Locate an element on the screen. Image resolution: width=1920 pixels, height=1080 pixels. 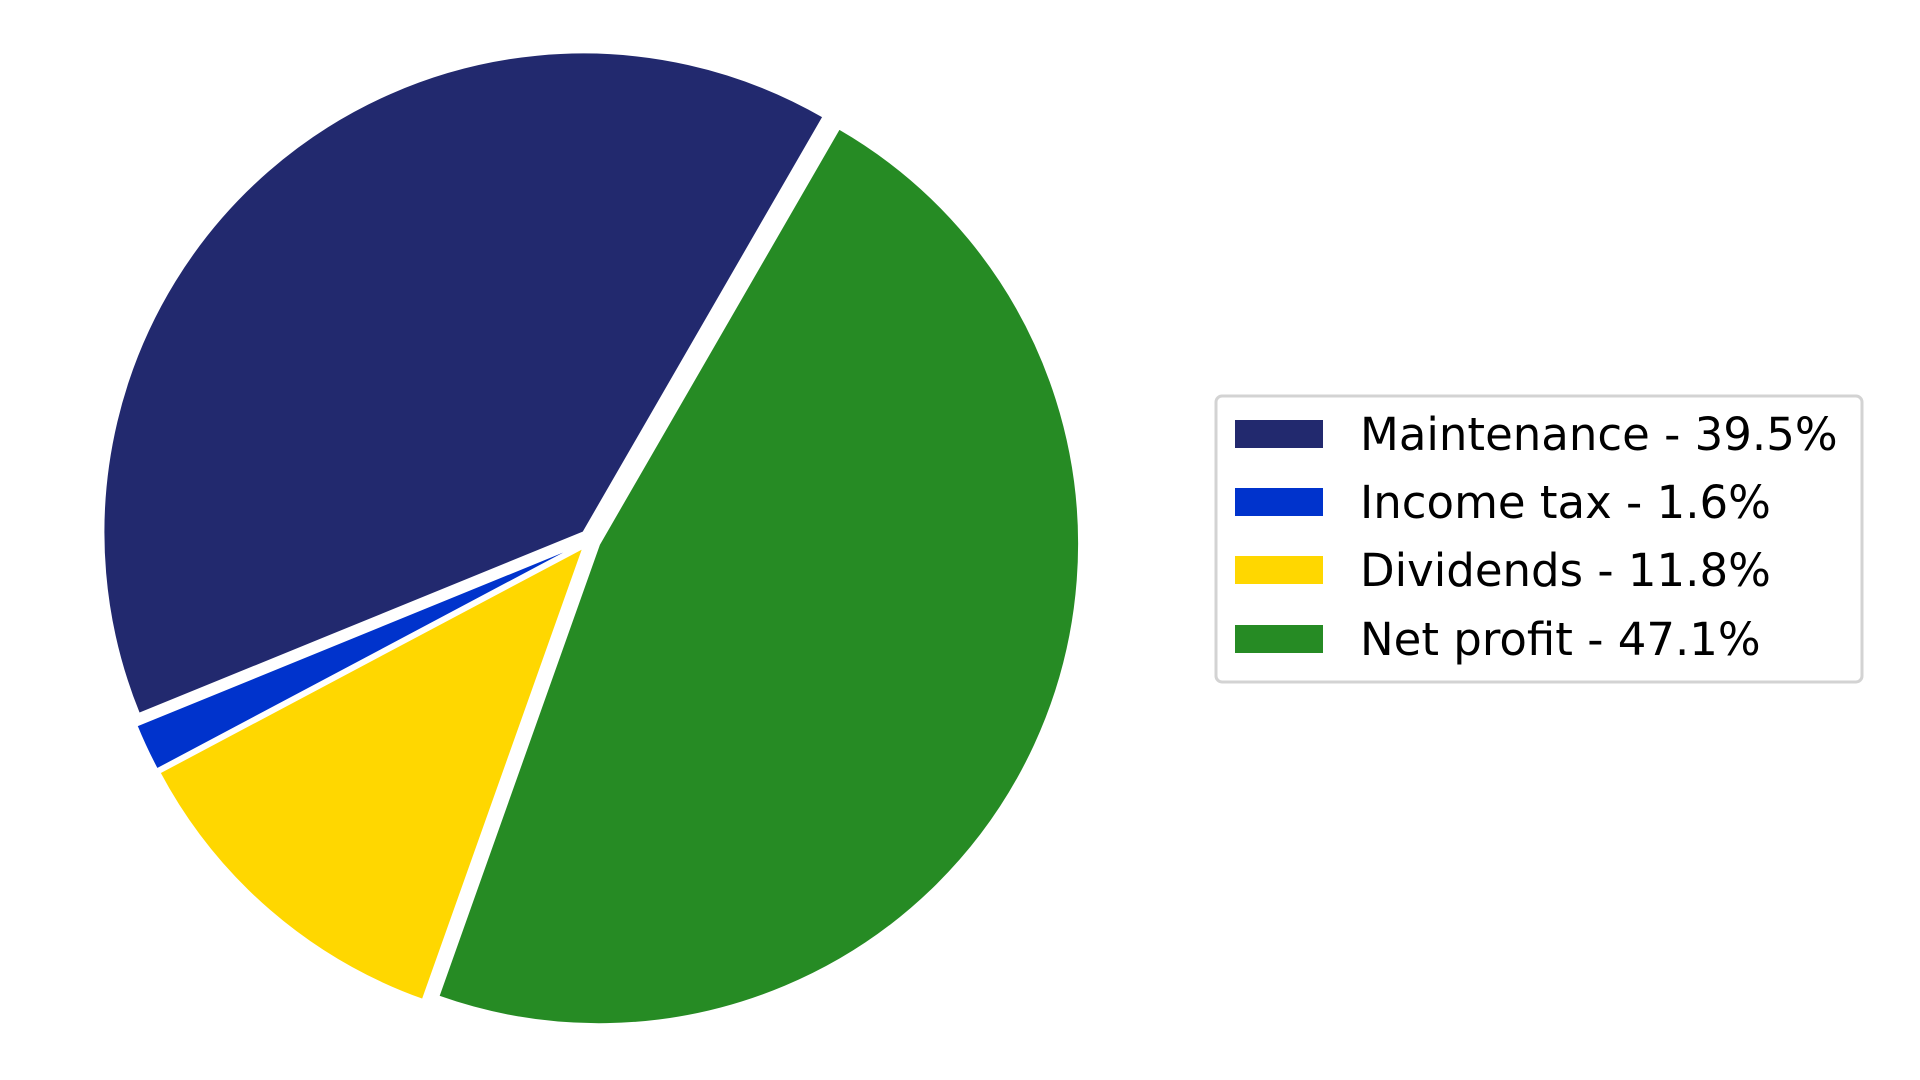
legend-label-dividends: Dividends - 11.8% is located at coordinates (1565, 570).